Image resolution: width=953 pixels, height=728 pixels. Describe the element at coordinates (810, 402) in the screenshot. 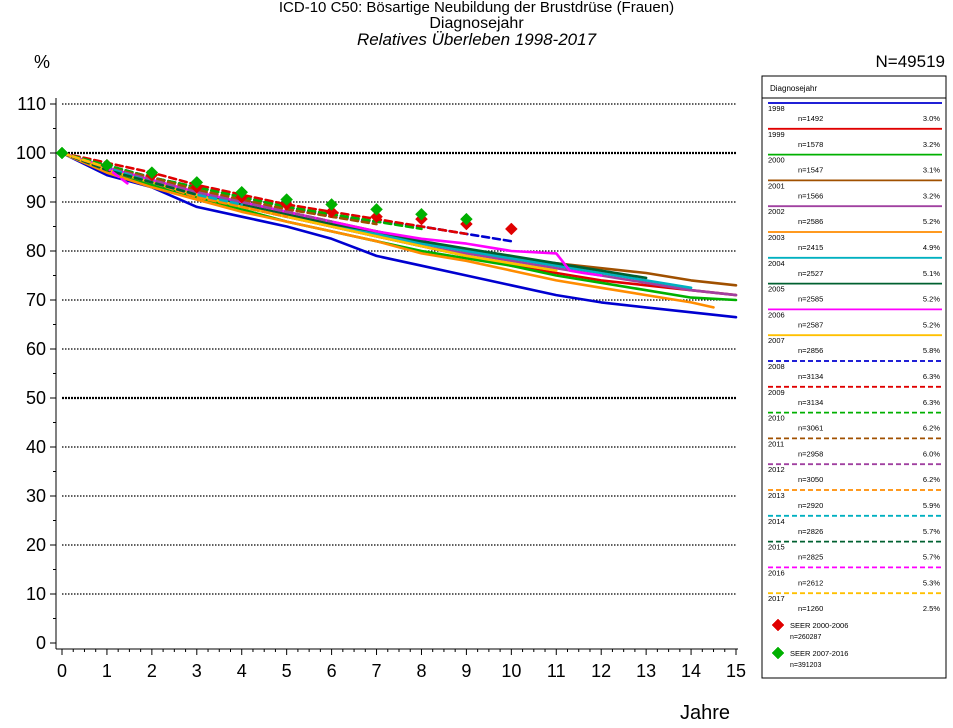

I see `legend-count: n=3134` at that location.